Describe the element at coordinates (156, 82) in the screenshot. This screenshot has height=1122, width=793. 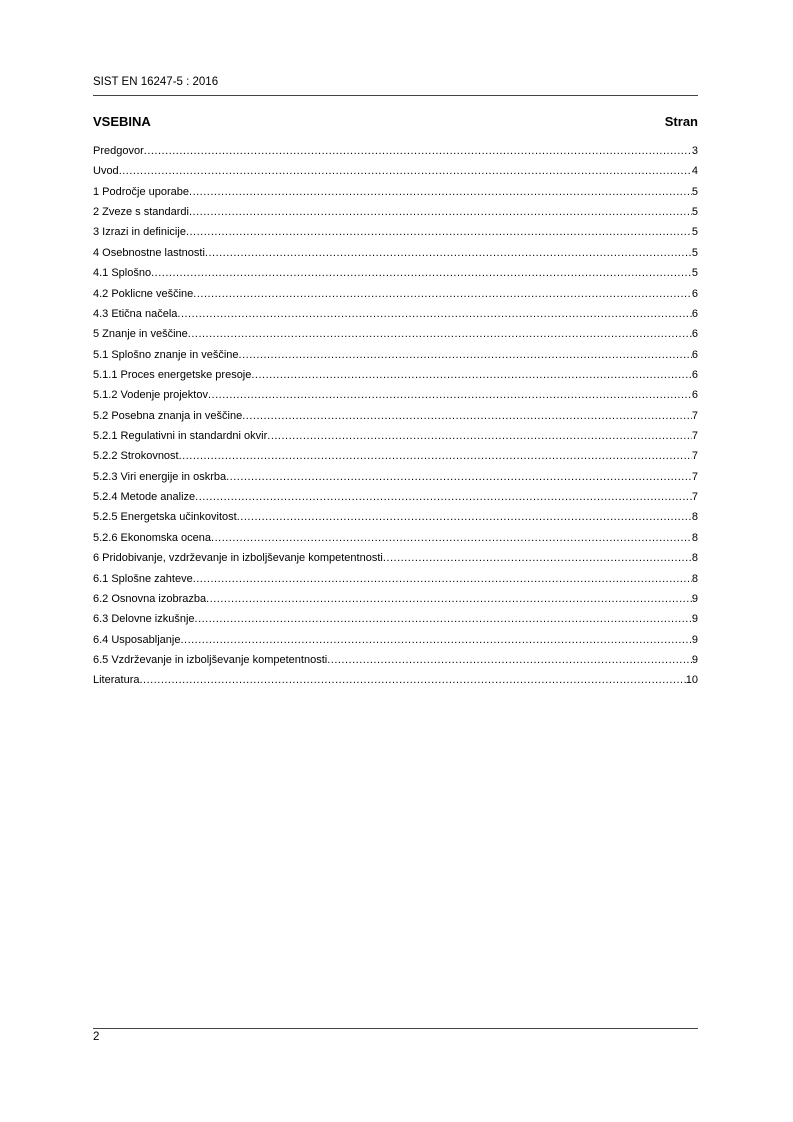
I see `document-id-header: SIST EN 16247-5 : 2016` at that location.